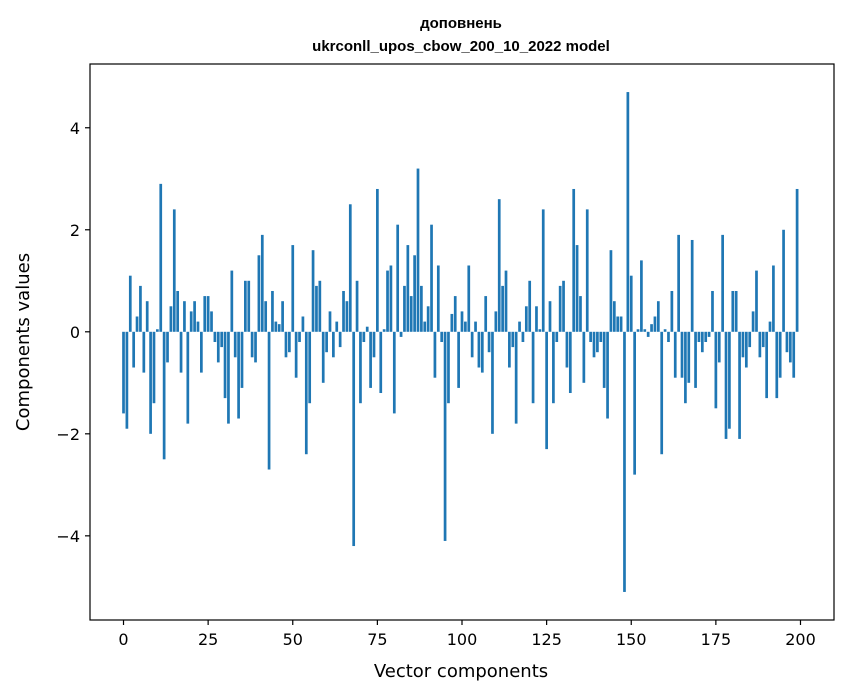  Describe the element at coordinates (467, 634) in the screenshot. I see `x-axis-ticks: 0 25 50 75 100 125 150 175 200` at that location.